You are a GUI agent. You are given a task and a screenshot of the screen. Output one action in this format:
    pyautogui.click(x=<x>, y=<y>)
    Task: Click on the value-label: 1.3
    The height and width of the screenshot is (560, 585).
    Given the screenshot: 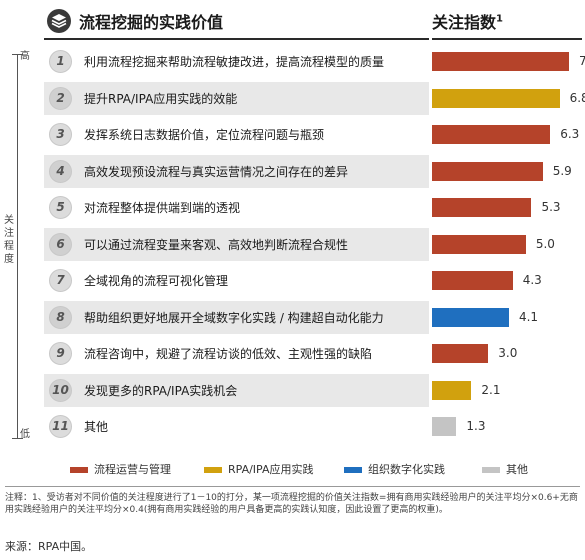 What is the action you would take?
    pyautogui.click(x=476, y=426)
    